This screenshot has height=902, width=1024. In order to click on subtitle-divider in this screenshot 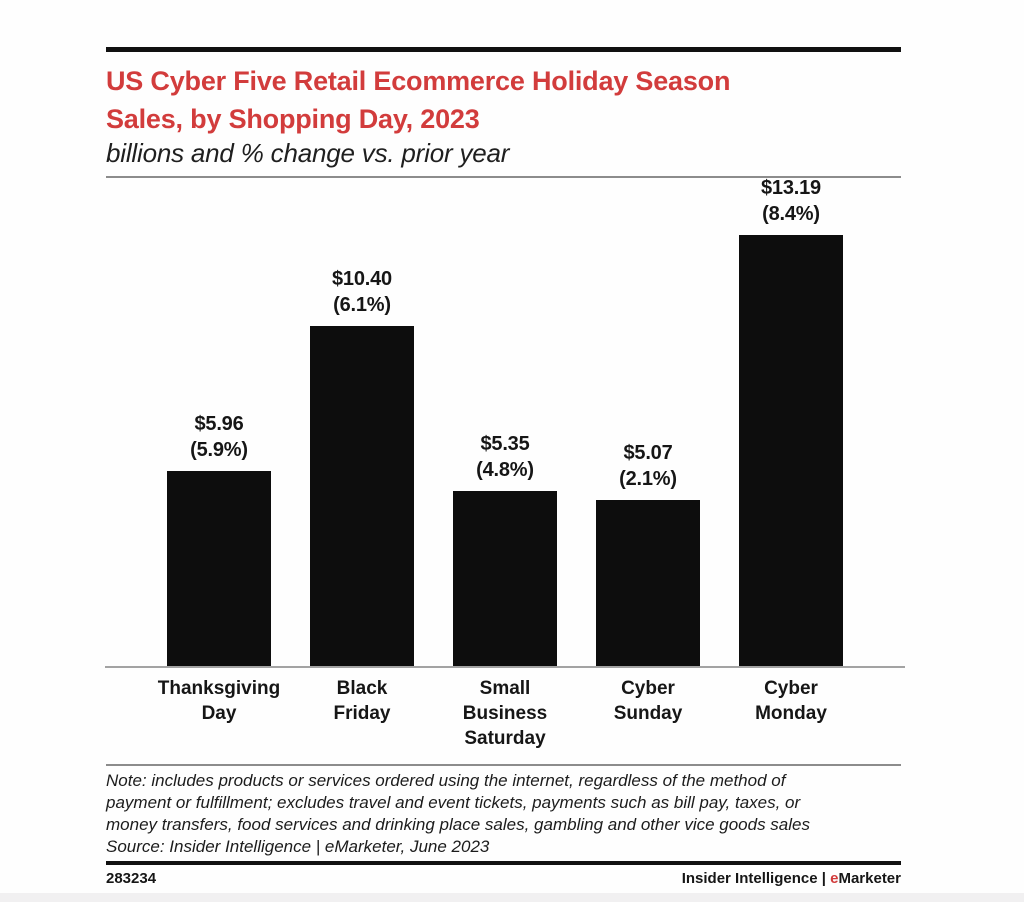, I will do `click(503, 177)`.